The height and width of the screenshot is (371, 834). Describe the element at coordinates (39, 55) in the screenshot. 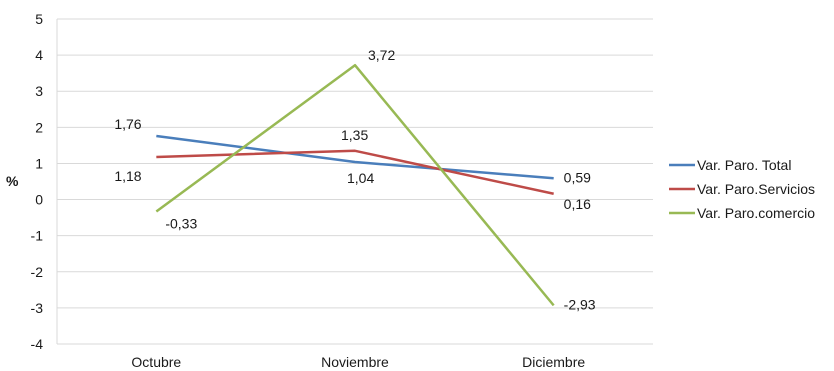

I see `y-tick-label: 4` at that location.